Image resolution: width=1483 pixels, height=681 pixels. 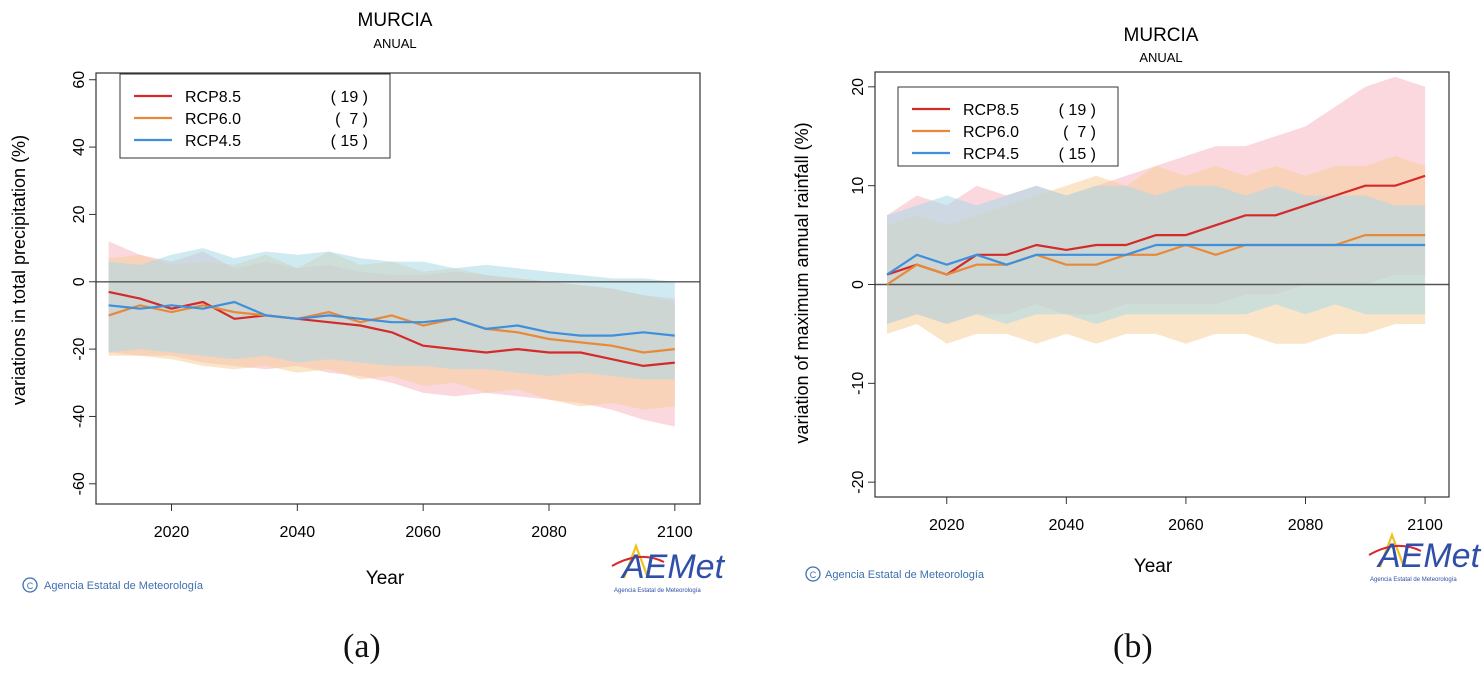 I want to click on chart-b-xtick-label: 2100, so click(x=1425, y=525).